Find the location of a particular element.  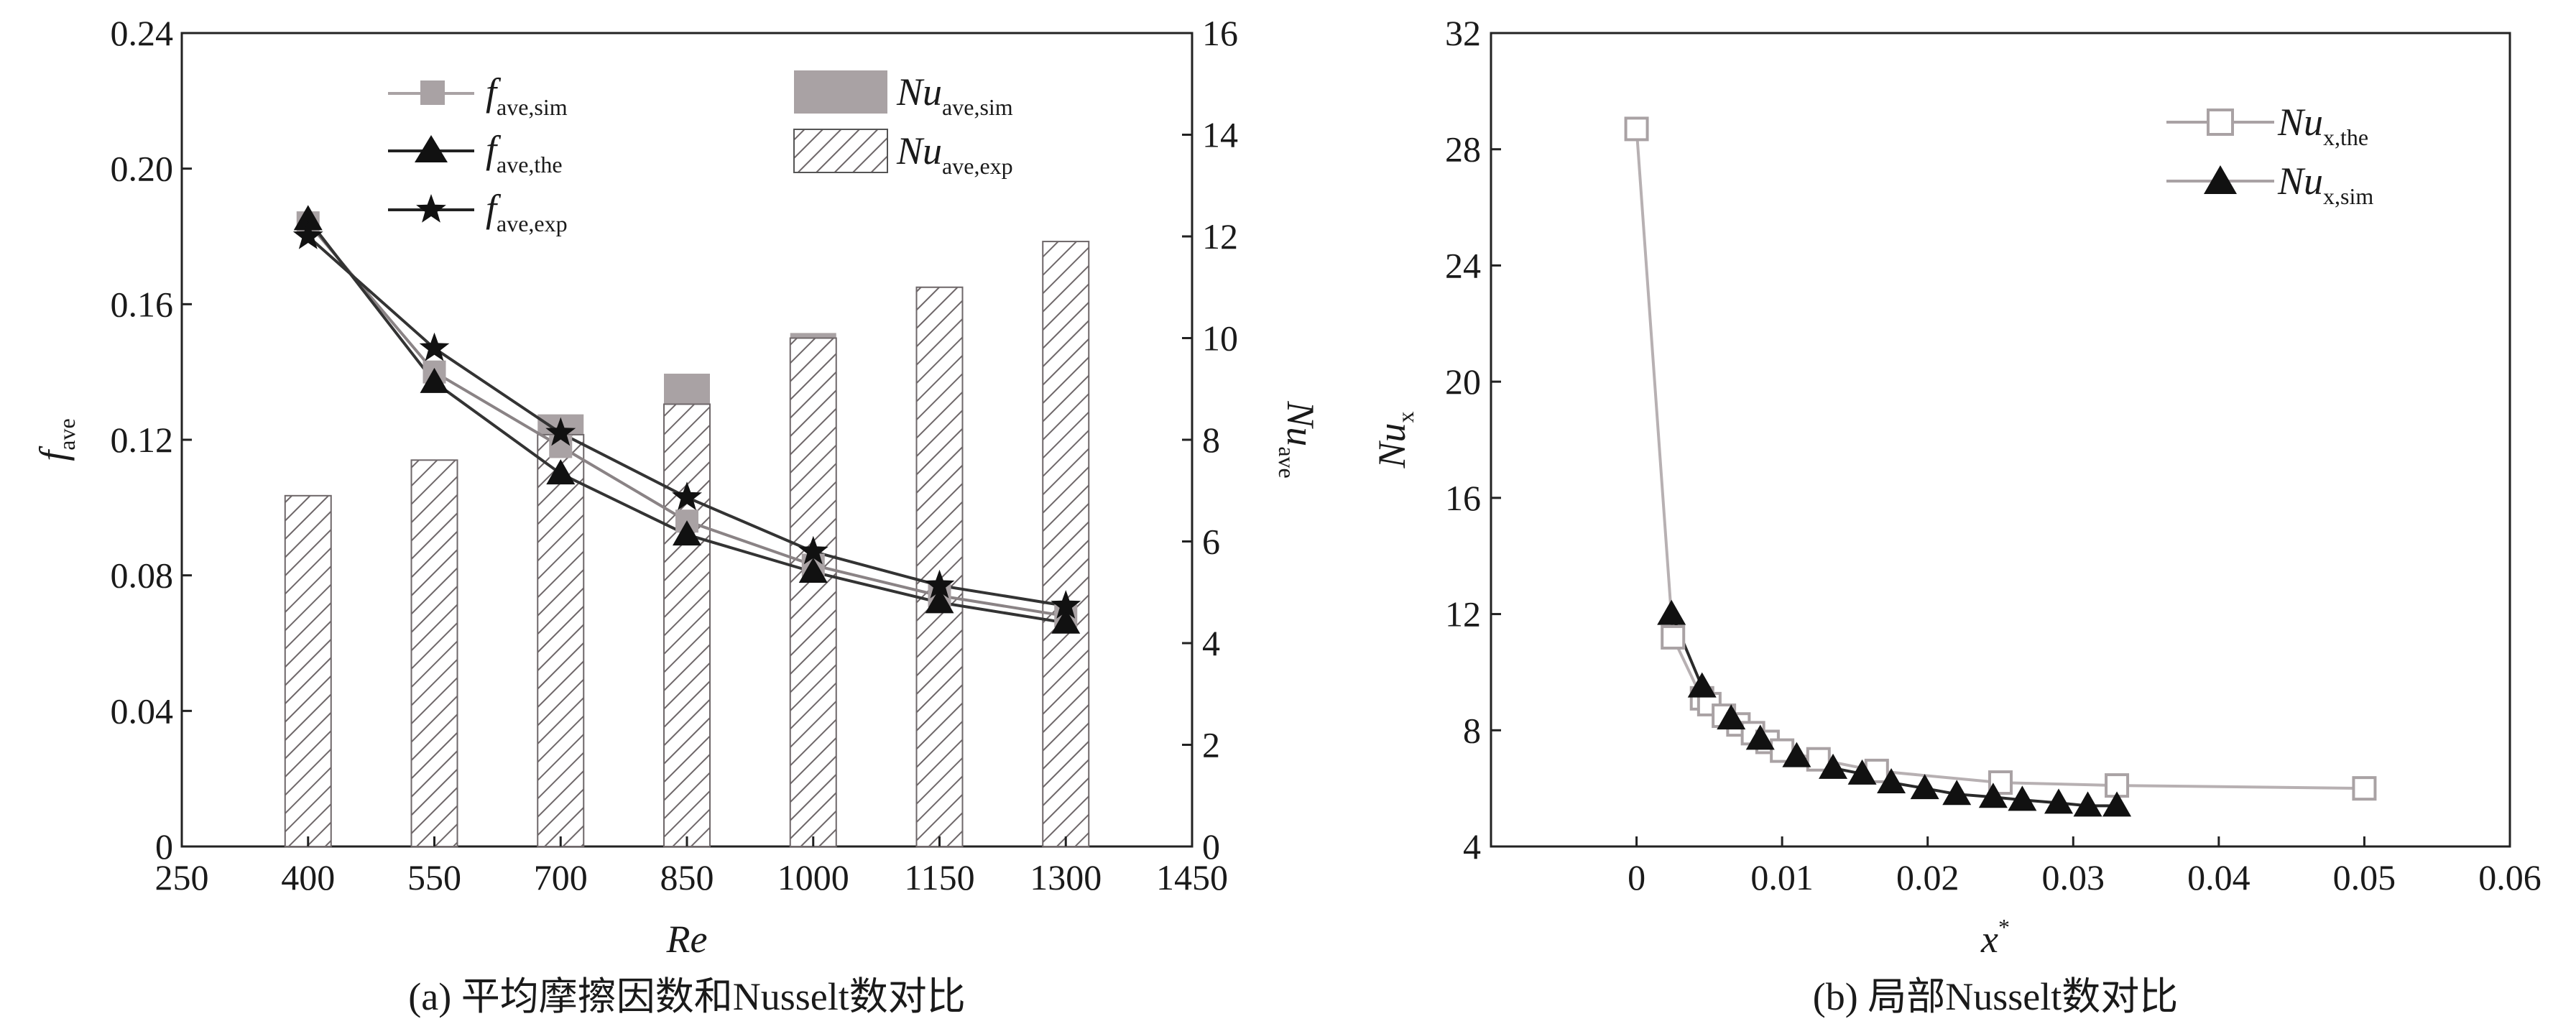

legend-nu-exp: Nuave,exp is located at coordinates (903, 154).